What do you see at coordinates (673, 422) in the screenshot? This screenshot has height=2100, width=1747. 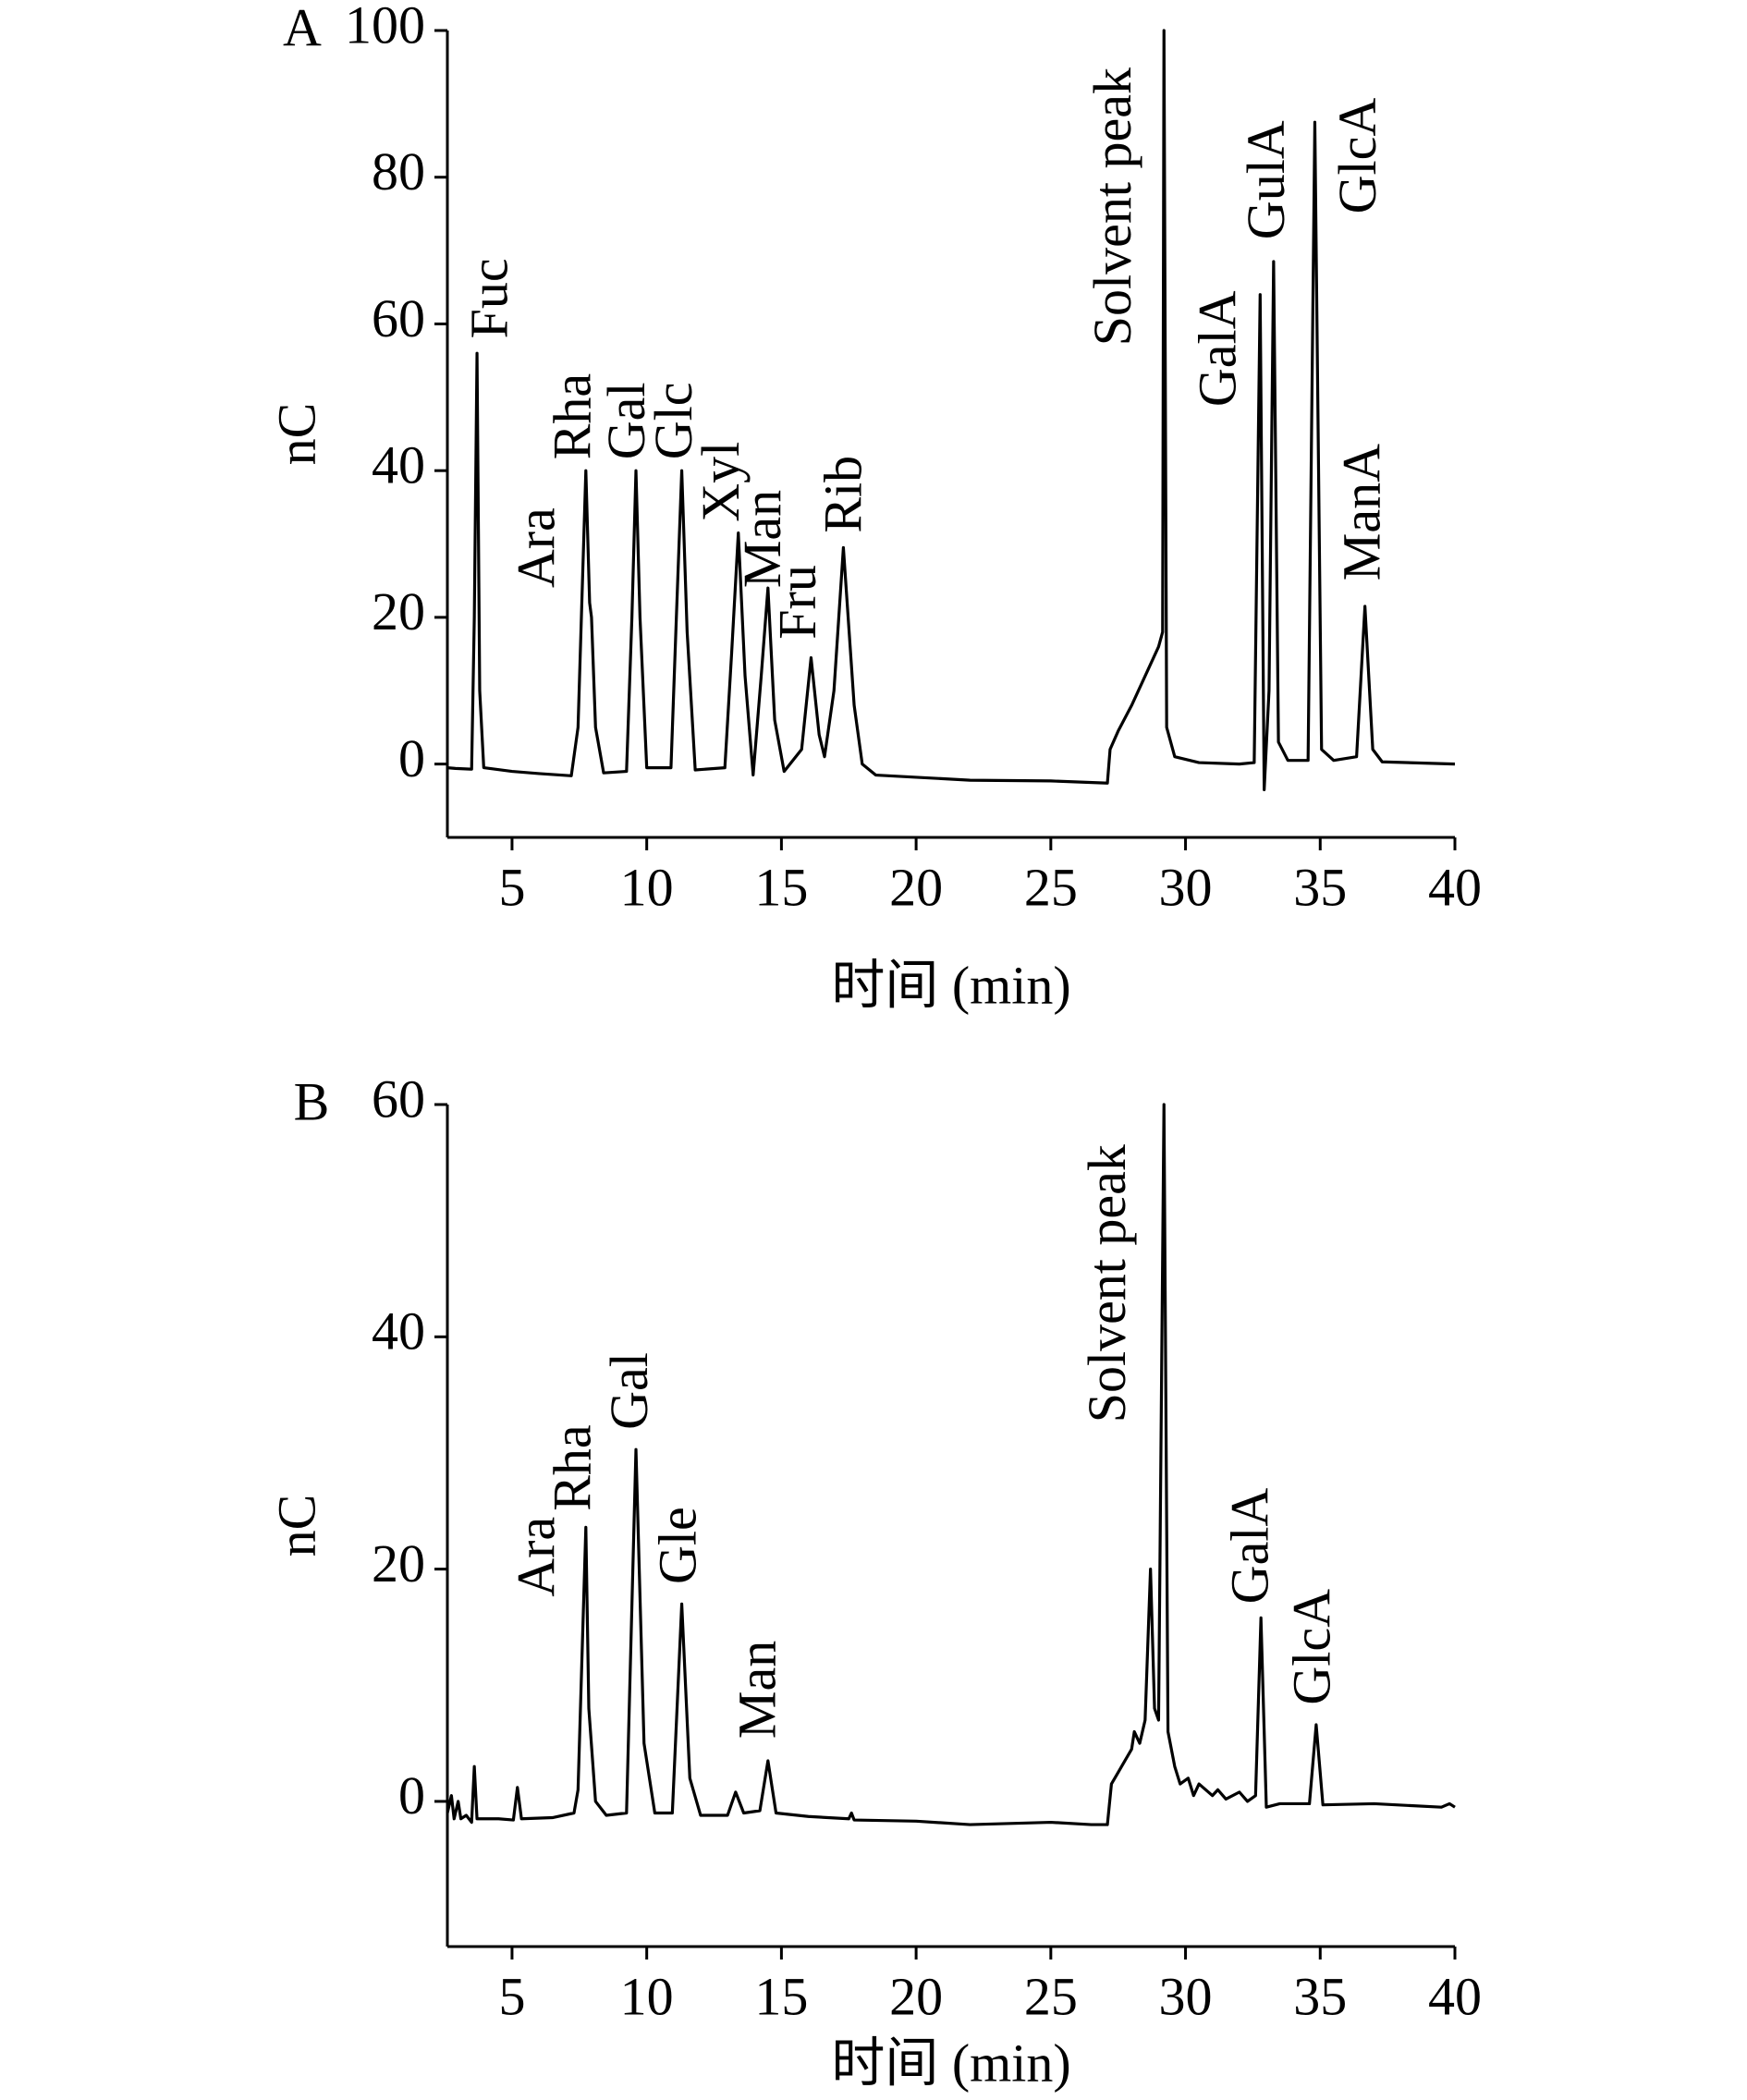 I see `peak-label: Glc` at bounding box center [673, 422].